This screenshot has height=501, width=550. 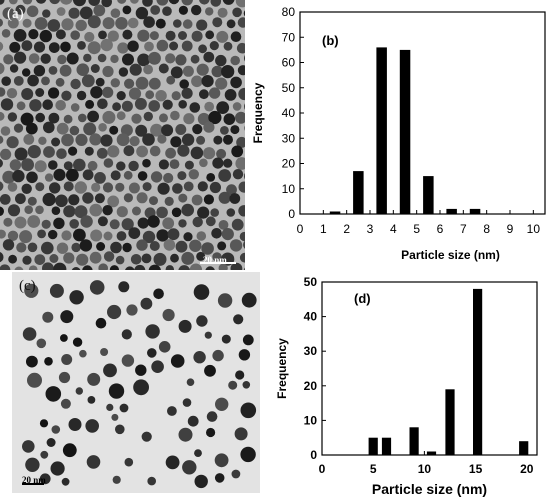 I want to click on x-tick-label-4: 20, so click(x=527, y=469).